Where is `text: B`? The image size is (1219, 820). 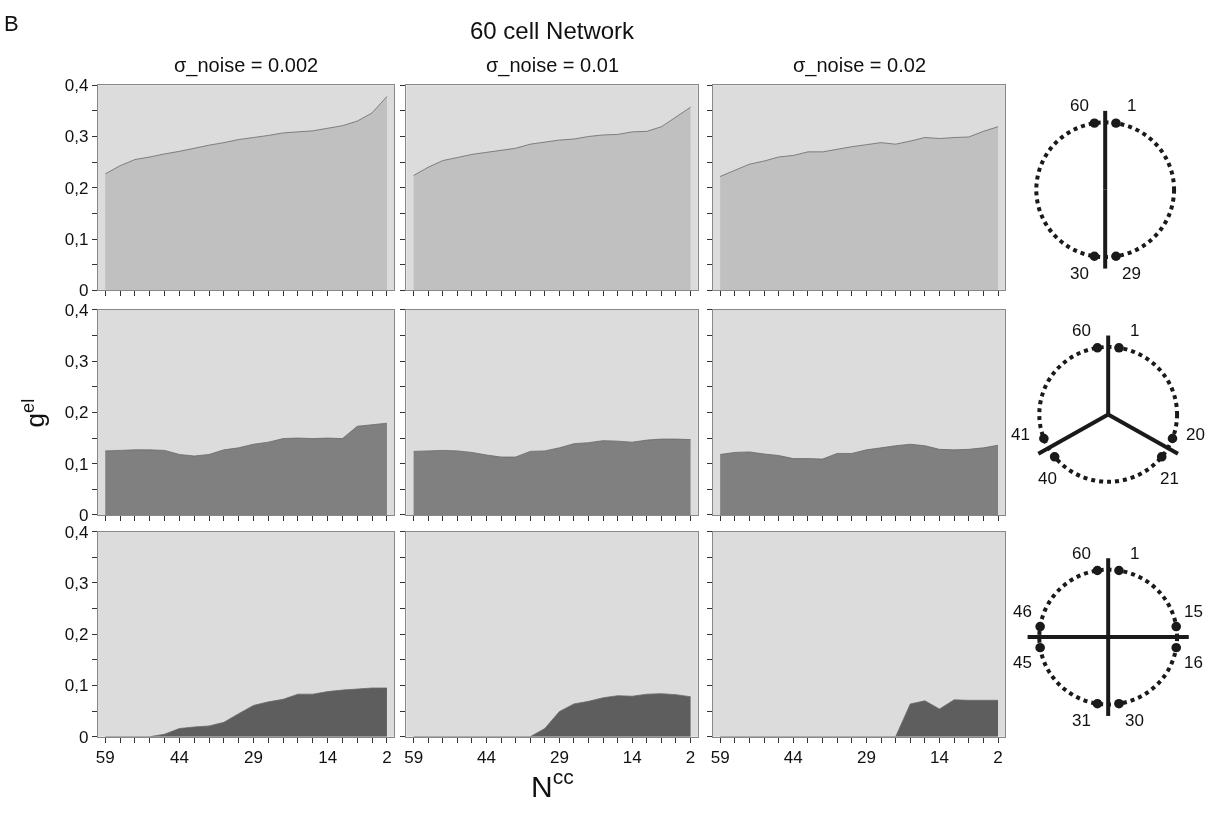 text: B is located at coordinates (11, 23).